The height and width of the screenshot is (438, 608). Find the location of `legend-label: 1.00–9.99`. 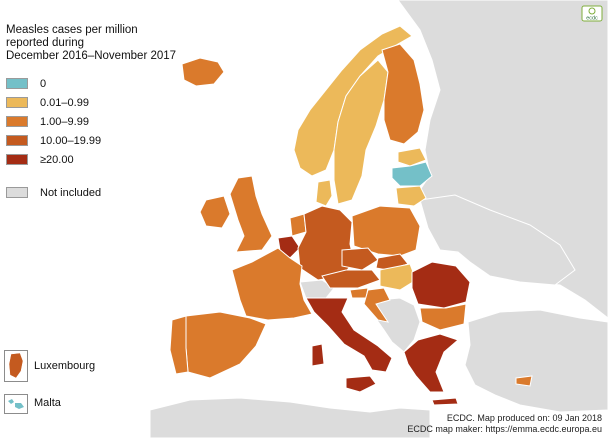

legend-label: 1.00–9.99 is located at coordinates (64, 121).